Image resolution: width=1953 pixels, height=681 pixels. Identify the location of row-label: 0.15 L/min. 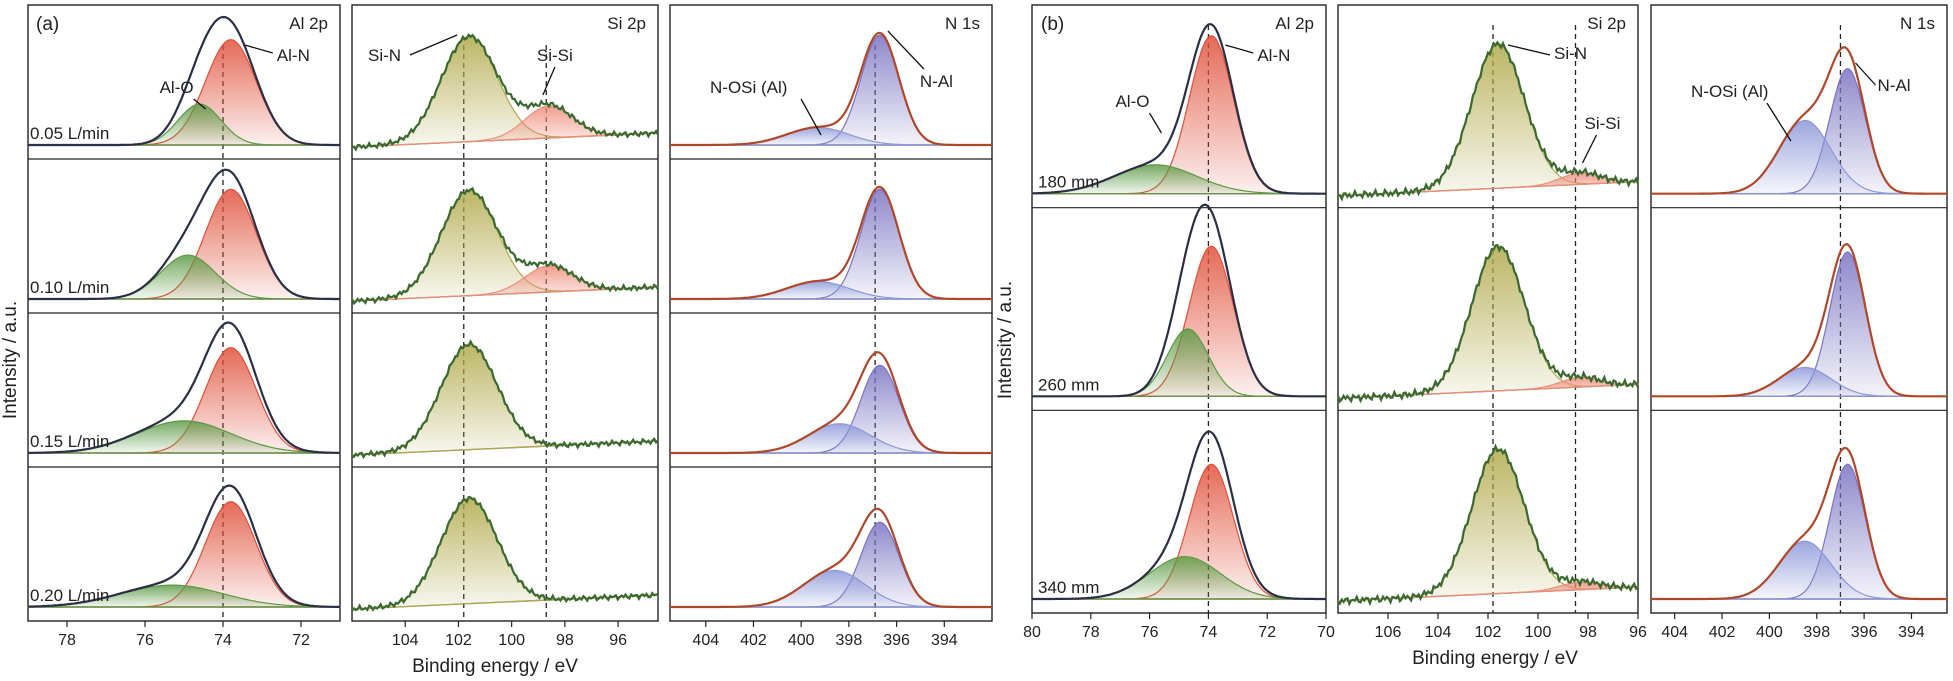
(69, 441).